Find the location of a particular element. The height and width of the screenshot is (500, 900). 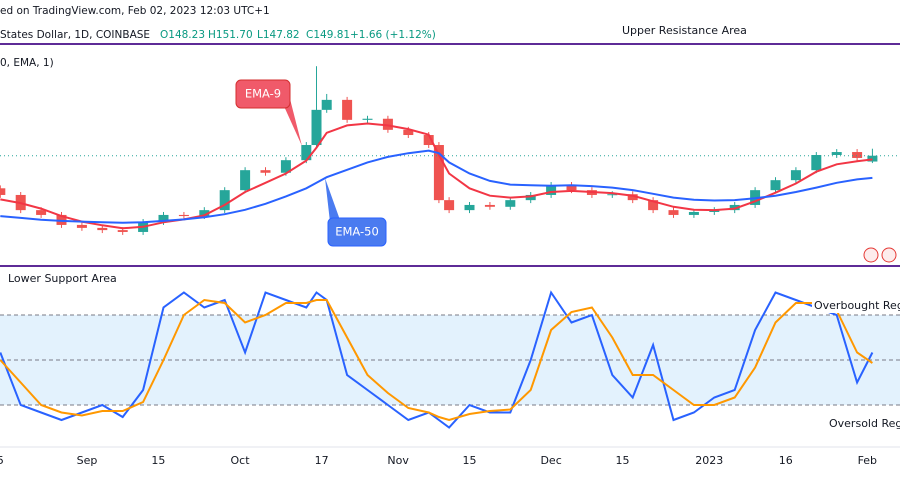

ema9-label: EMA-9 is located at coordinates (263, 94).